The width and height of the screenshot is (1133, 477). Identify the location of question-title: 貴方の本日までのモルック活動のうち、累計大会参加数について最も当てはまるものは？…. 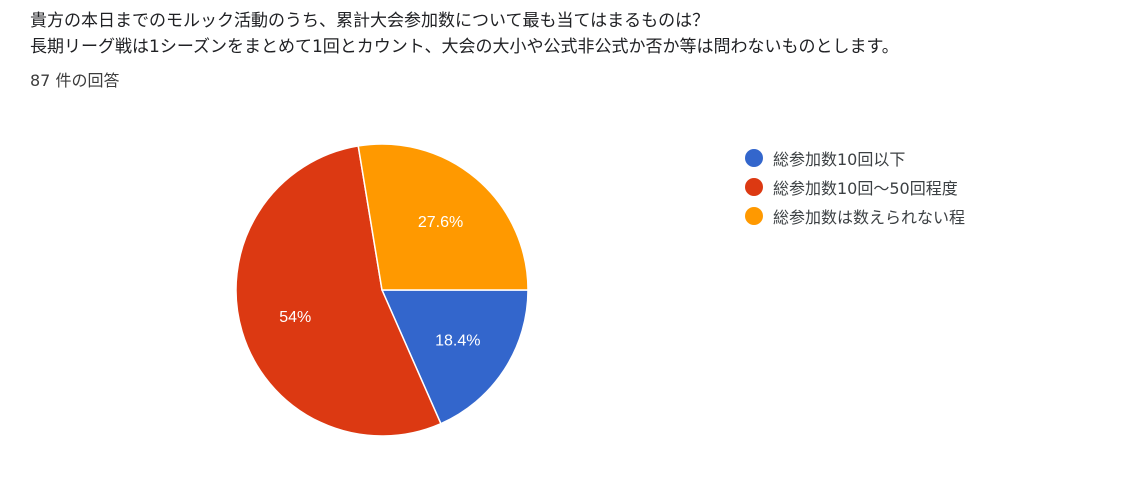
(464, 34).